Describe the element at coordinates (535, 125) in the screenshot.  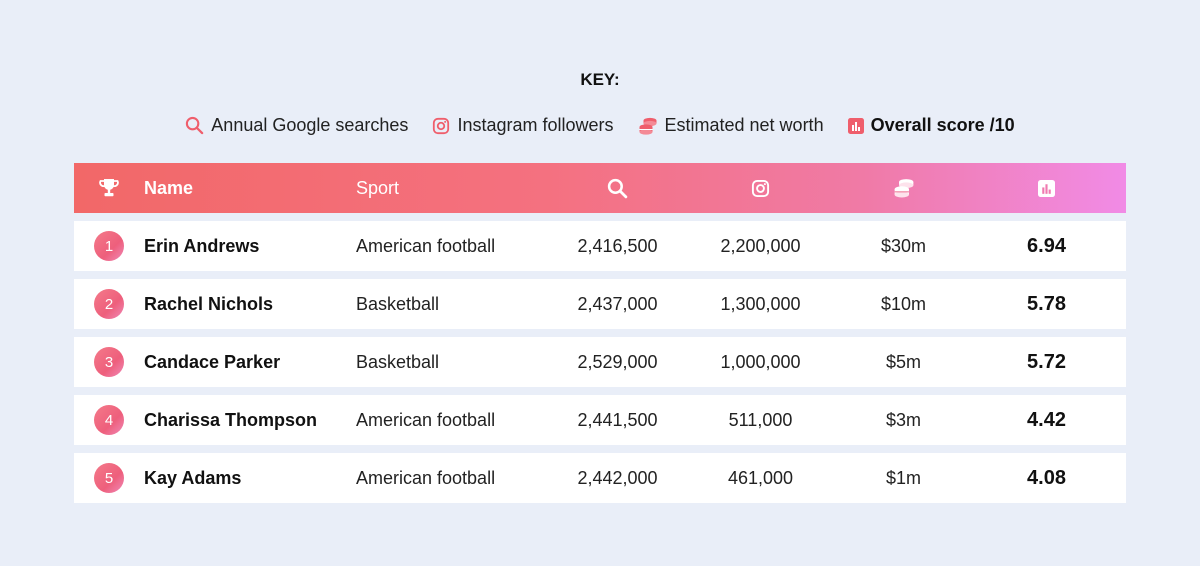
I see `key-label-instagram: Instagram followers` at that location.